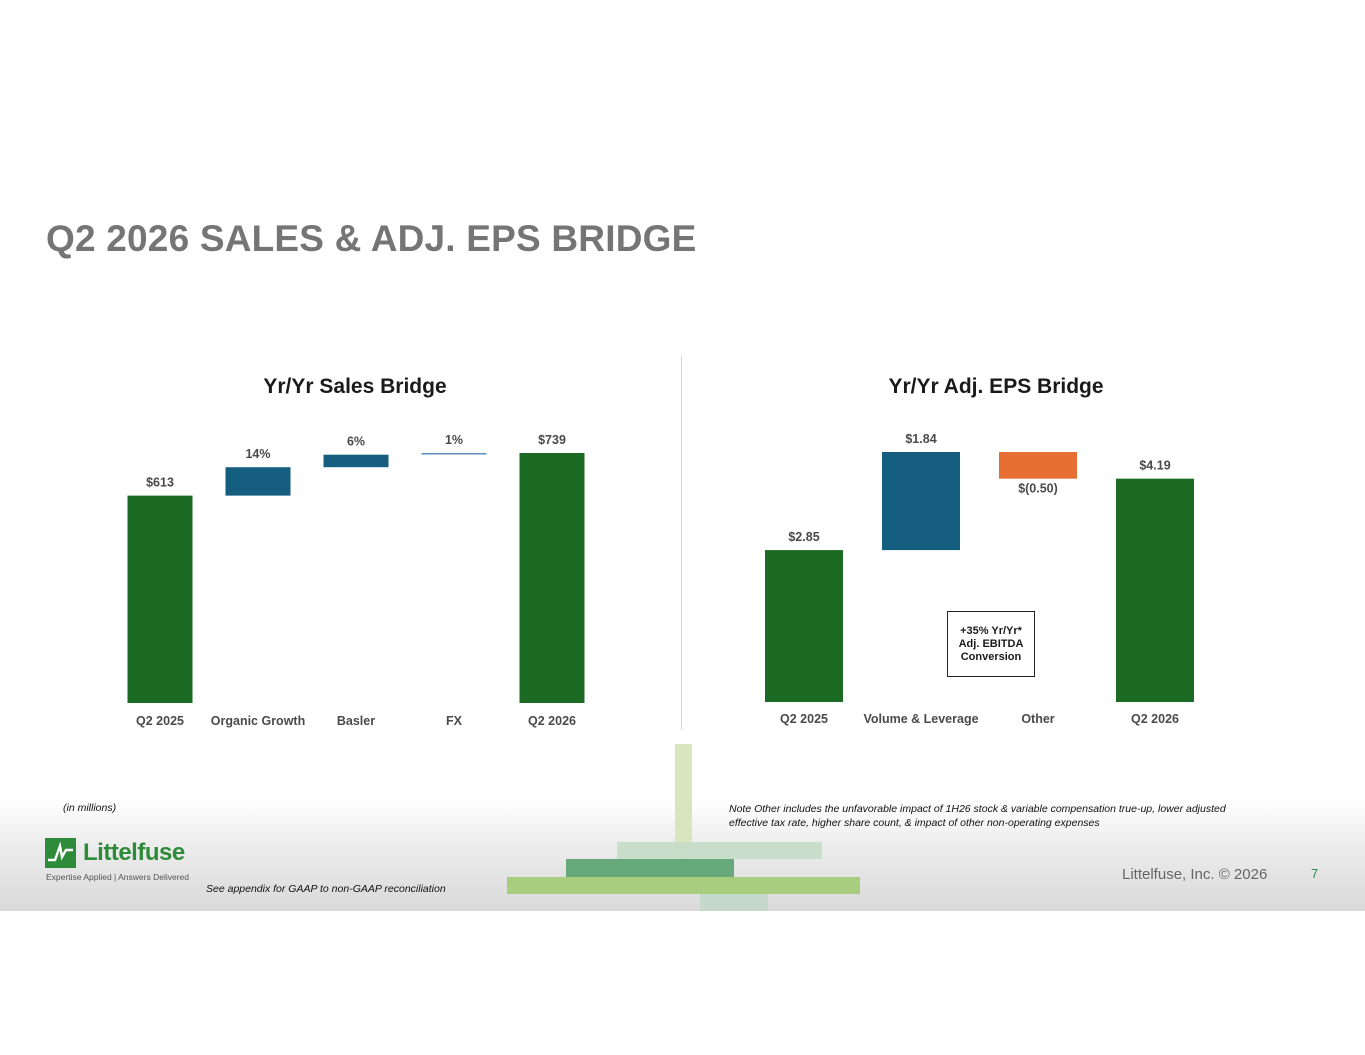 This screenshot has height=1055, width=1365. Describe the element at coordinates (552, 721) in the screenshot. I see `category-label-5: Q2 2026` at that location.